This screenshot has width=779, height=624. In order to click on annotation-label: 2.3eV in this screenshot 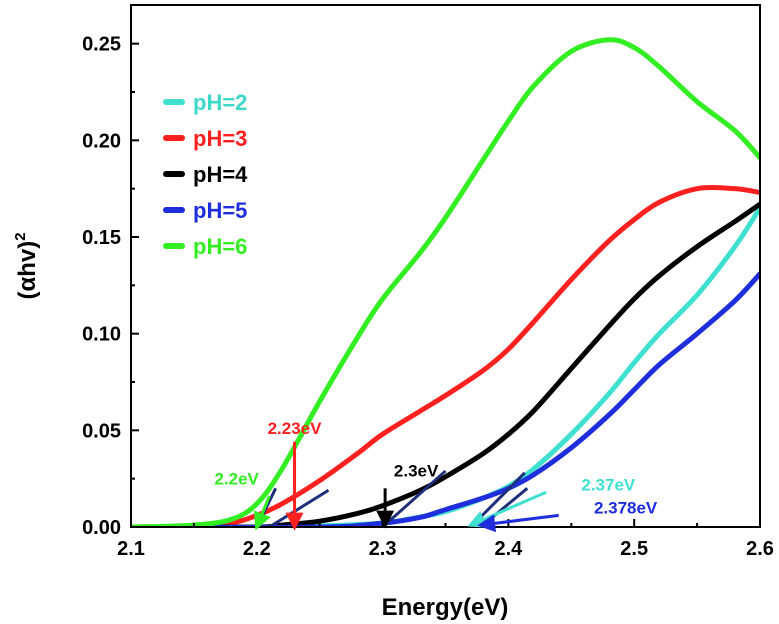, I will do `click(416, 471)`.